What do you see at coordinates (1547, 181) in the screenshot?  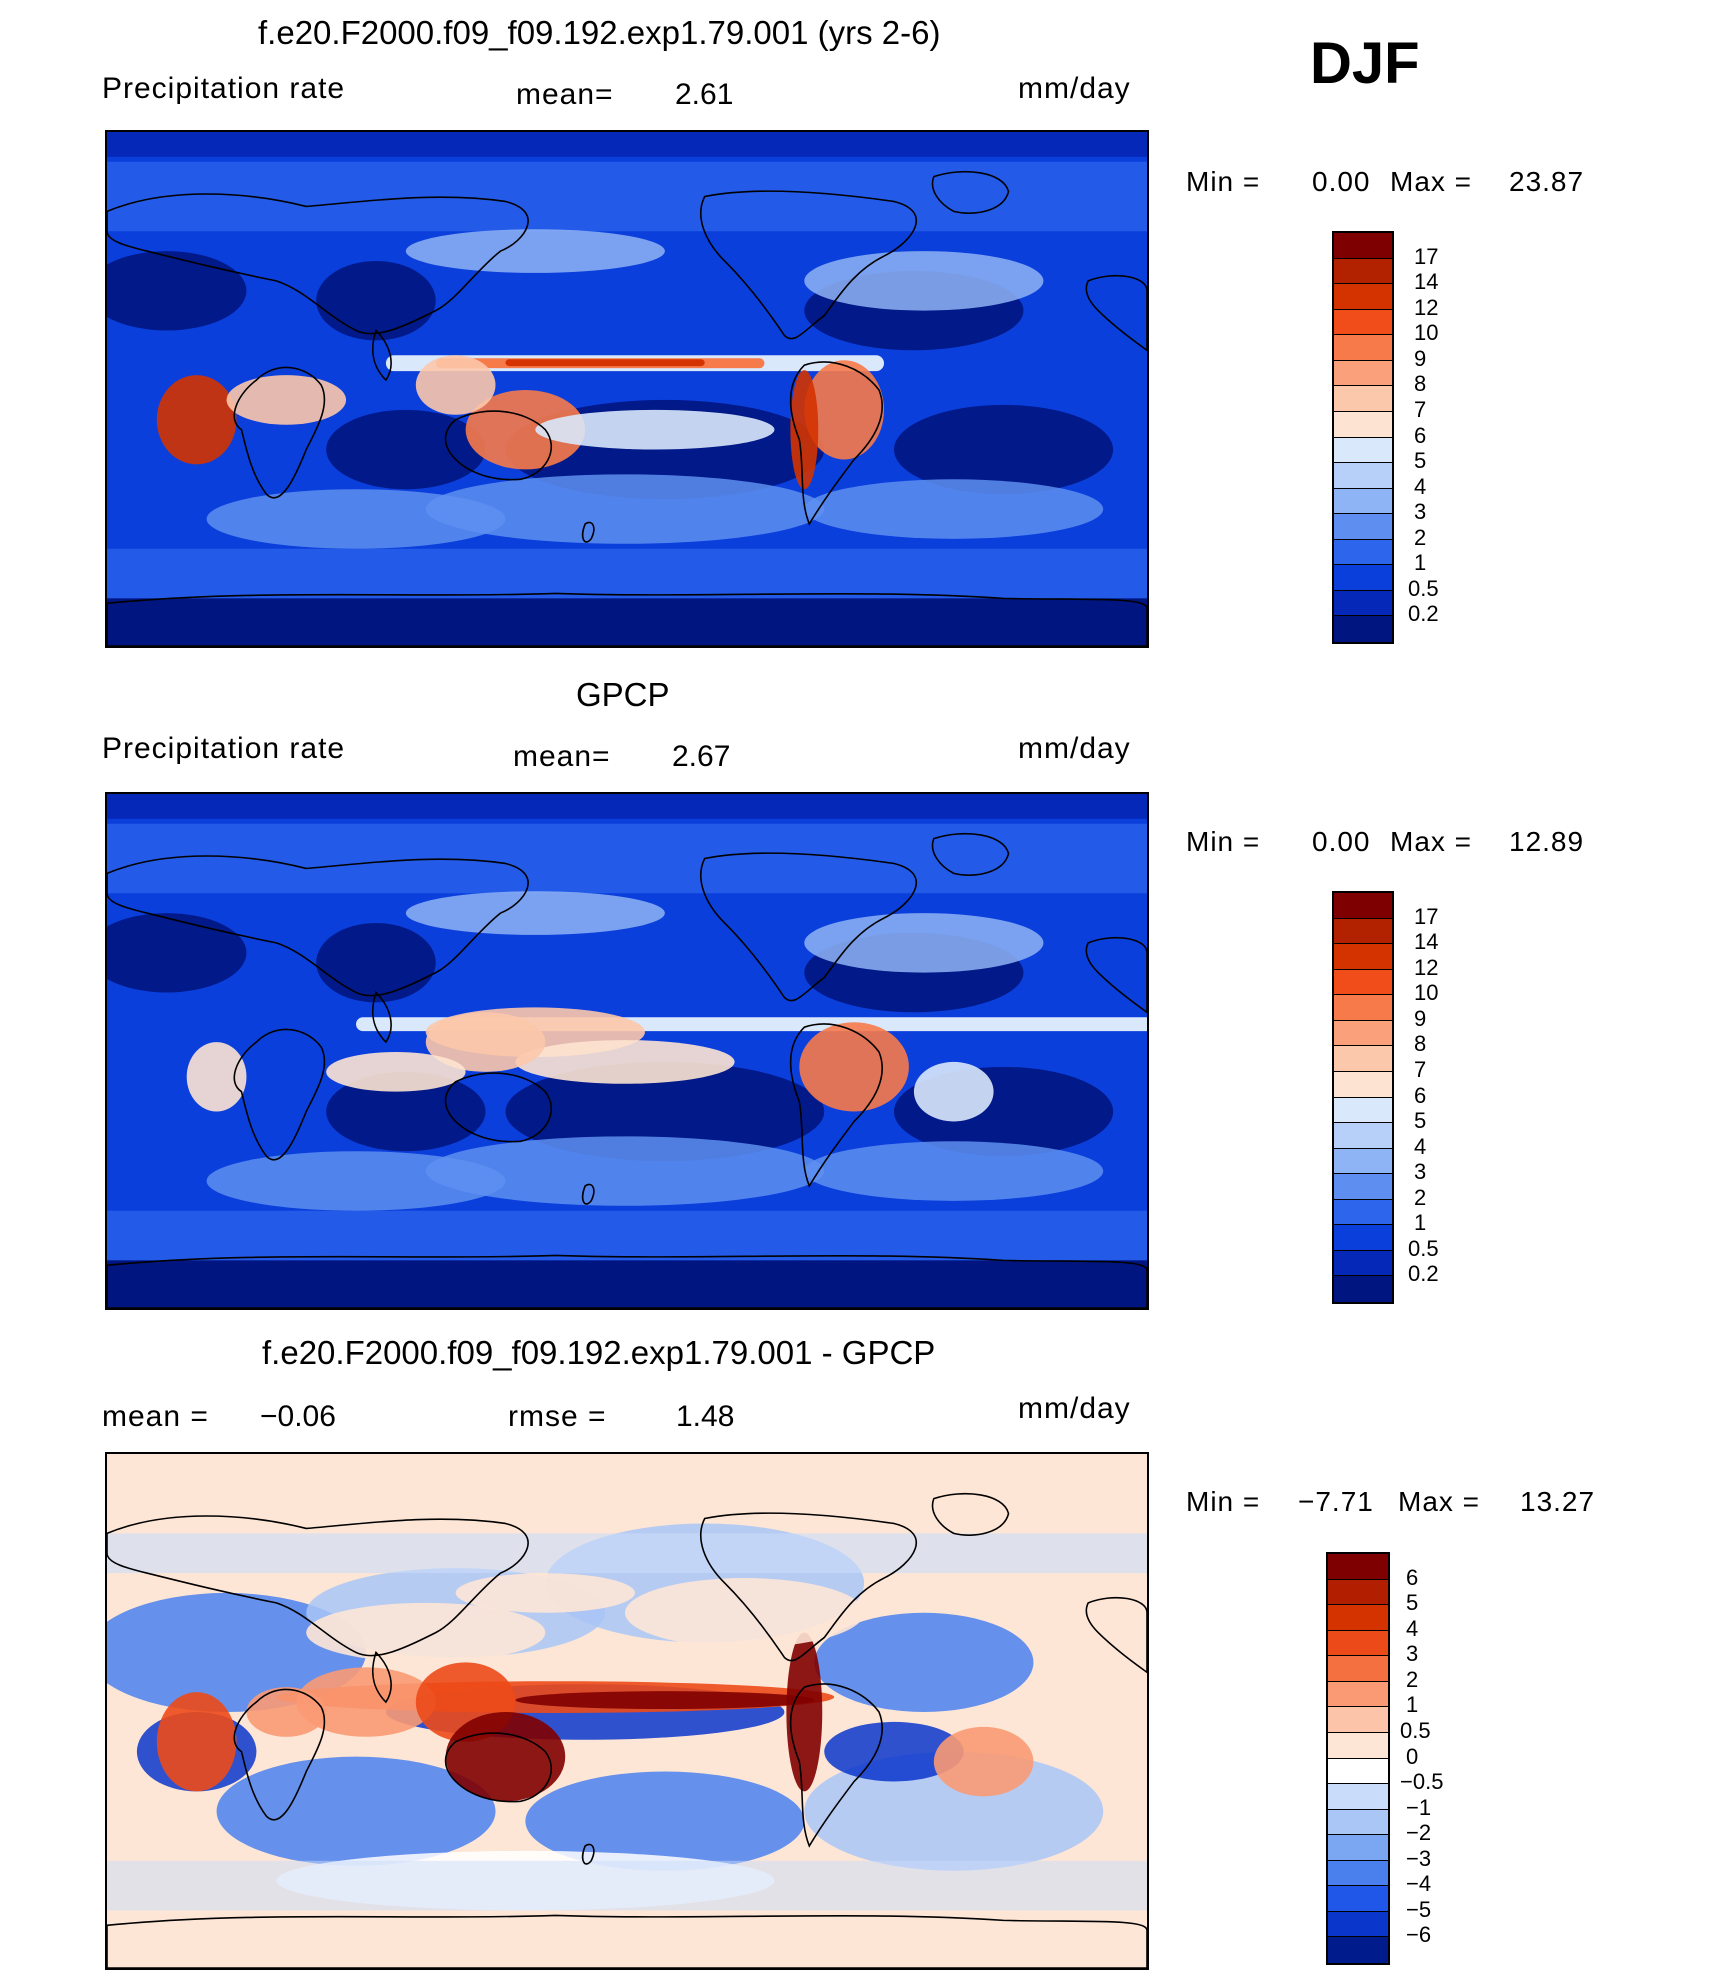 I see `panel-model-max-value: 23.87` at bounding box center [1547, 181].